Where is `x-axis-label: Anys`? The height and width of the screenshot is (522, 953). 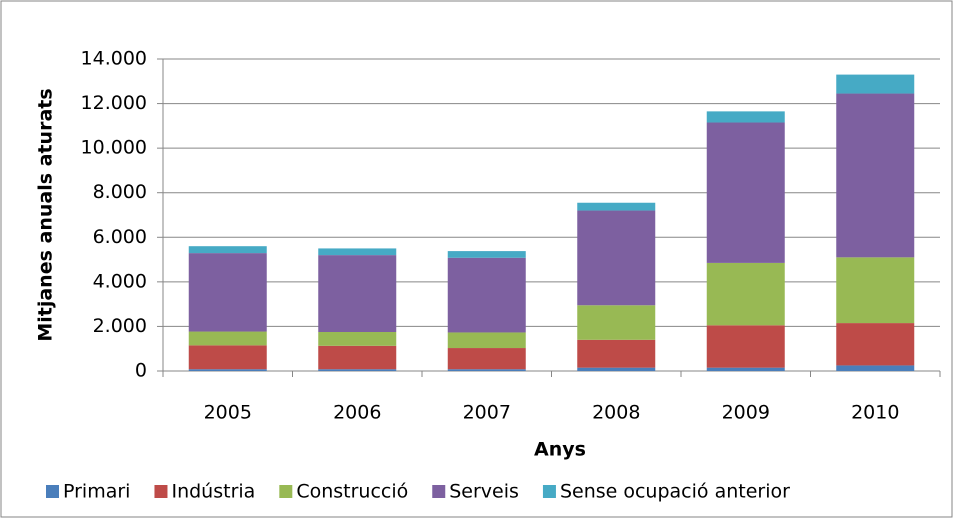
x-axis-label: Anys is located at coordinates (560, 450).